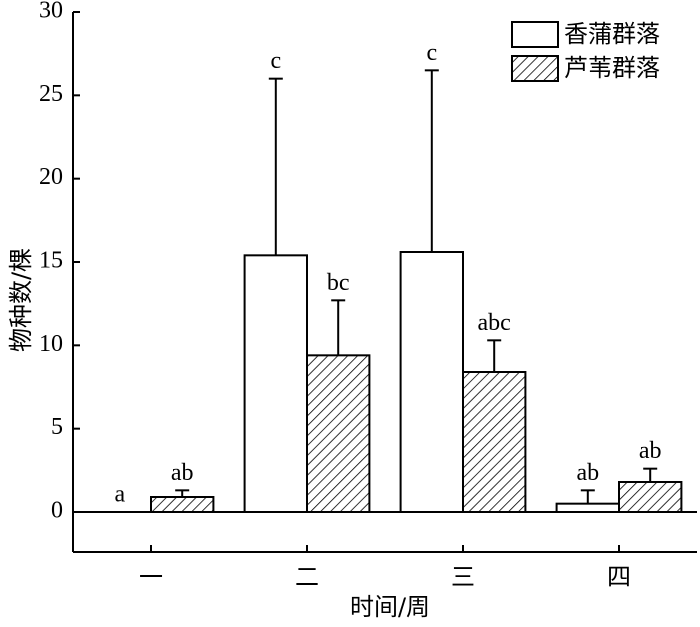 This screenshot has height=627, width=700. Describe the element at coordinates (51, 344) in the screenshot. I see `y-tick-label: 10` at that location.